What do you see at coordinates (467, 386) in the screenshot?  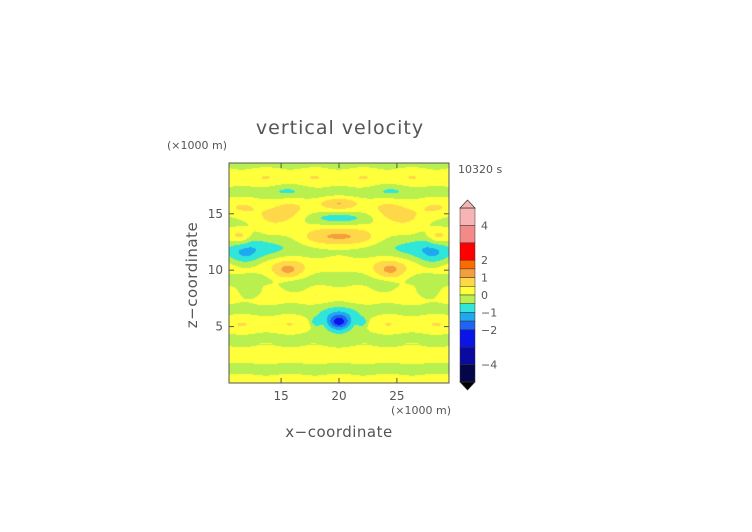 I see `colorbar-min-arrow` at bounding box center [467, 386].